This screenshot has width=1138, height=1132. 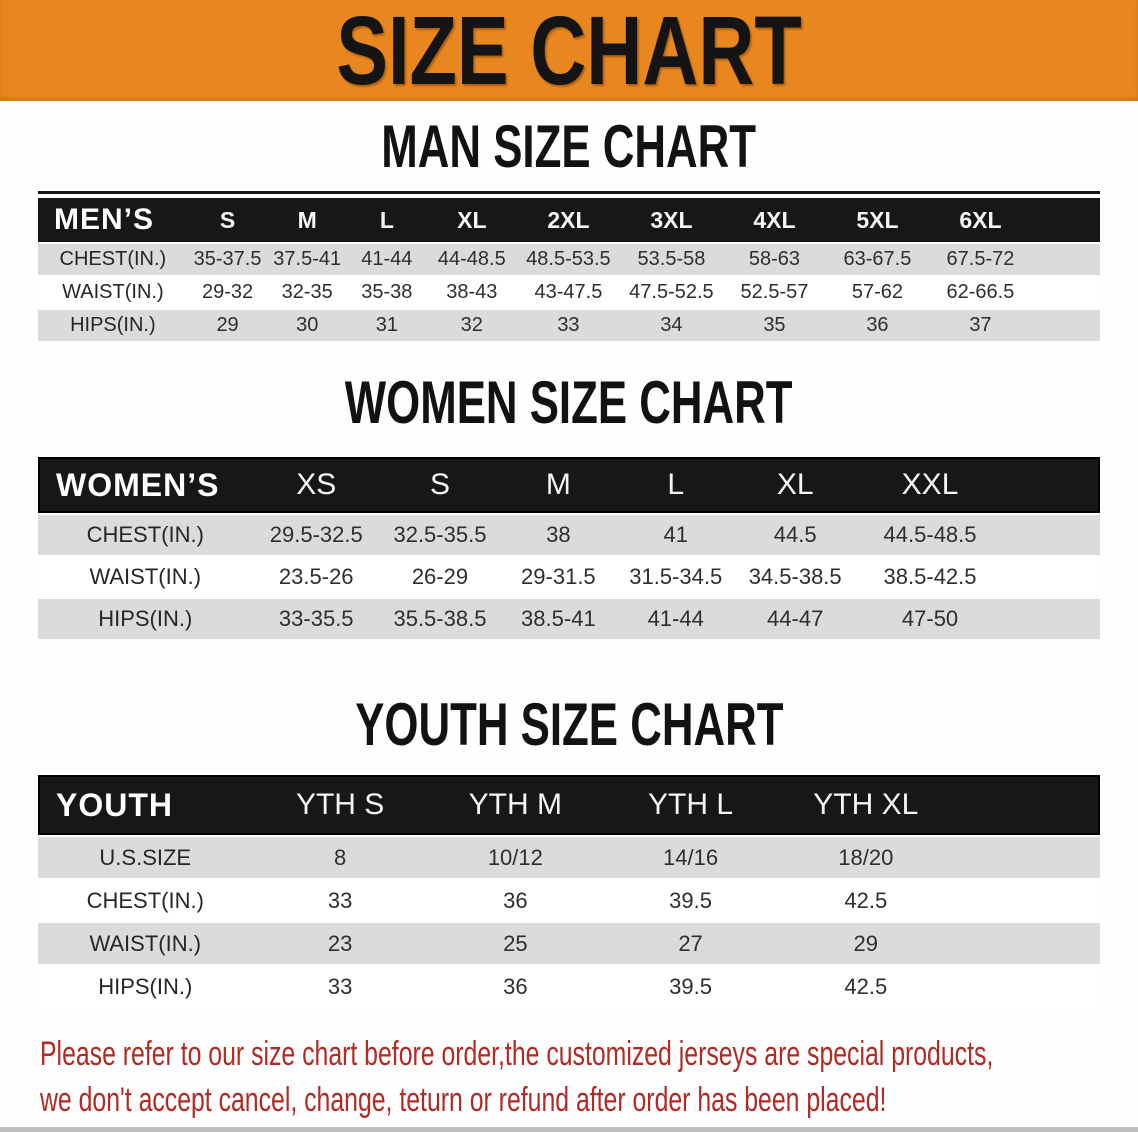 I want to click on size-cell: 23, so click(x=340, y=943).